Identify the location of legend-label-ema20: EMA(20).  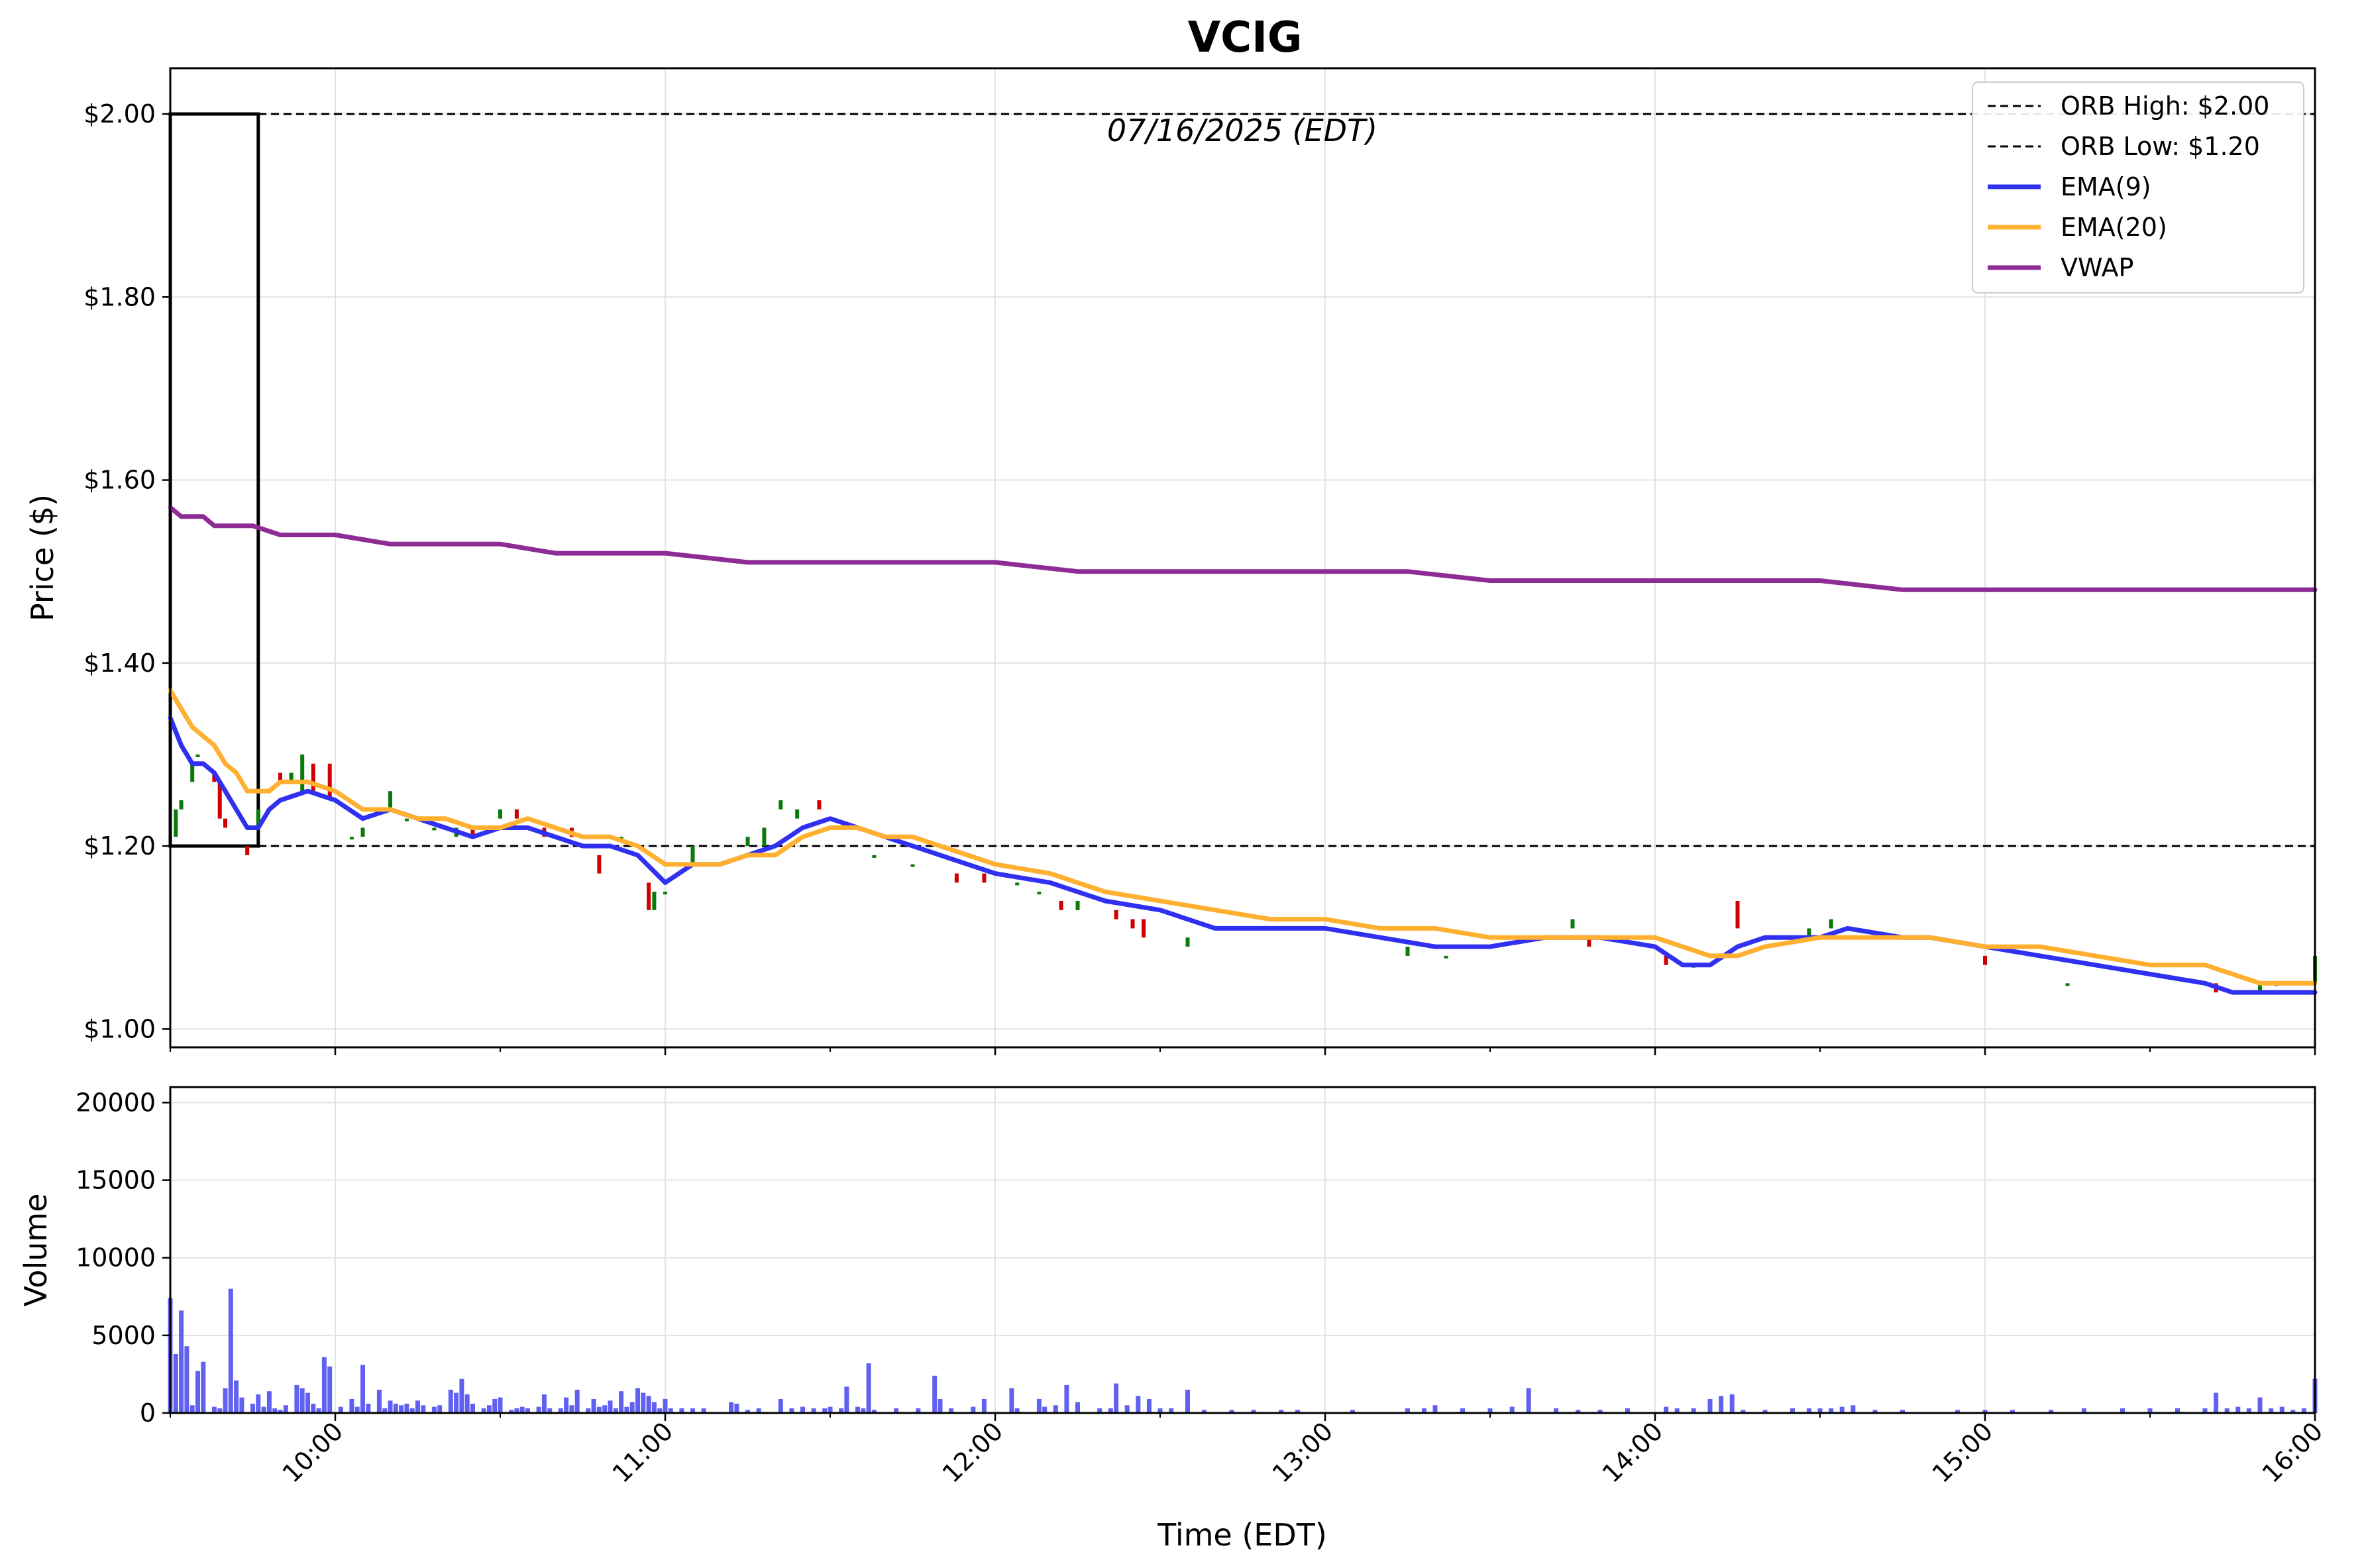
(2114, 227).